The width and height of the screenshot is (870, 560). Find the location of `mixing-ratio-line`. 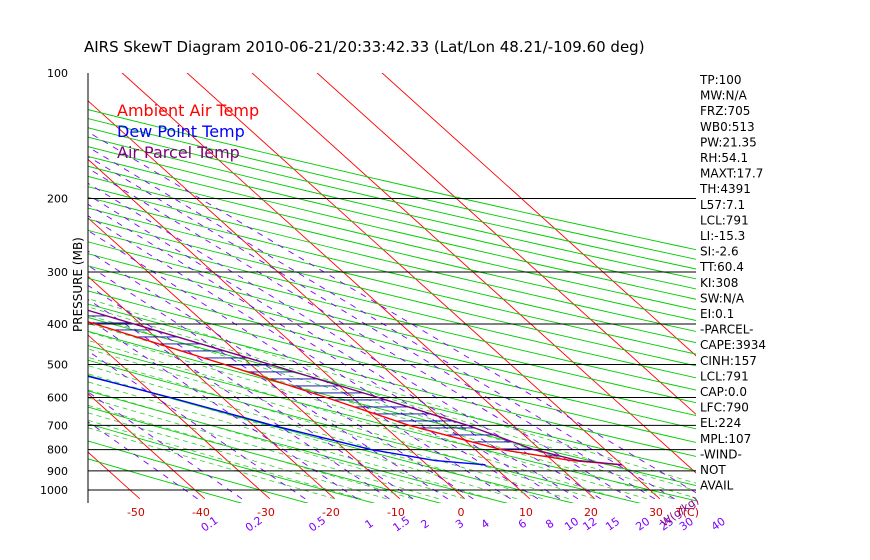

mixing-ratio-line is located at coordinates (197, 425).